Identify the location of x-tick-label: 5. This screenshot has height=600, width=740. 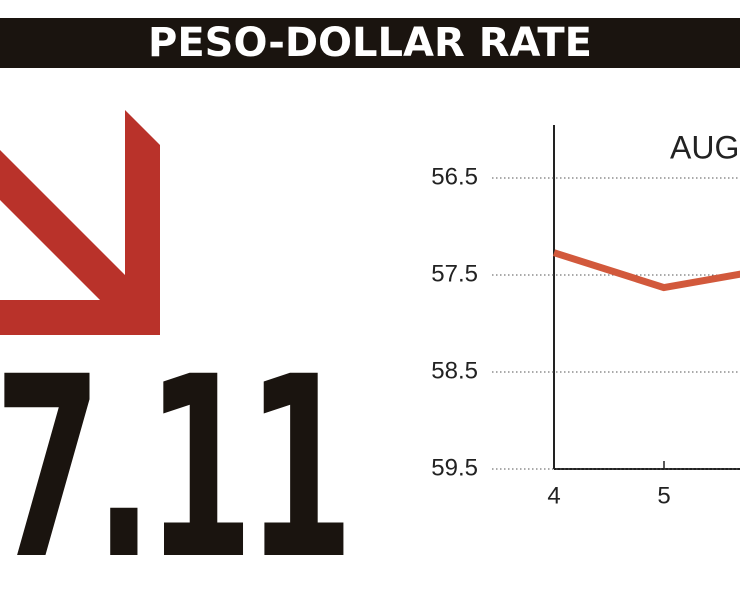
(663, 495).